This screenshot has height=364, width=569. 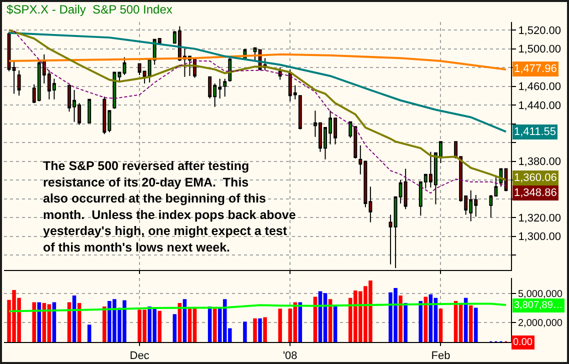 I want to click on y-tick-label: 1,460.00, so click(x=540, y=87).